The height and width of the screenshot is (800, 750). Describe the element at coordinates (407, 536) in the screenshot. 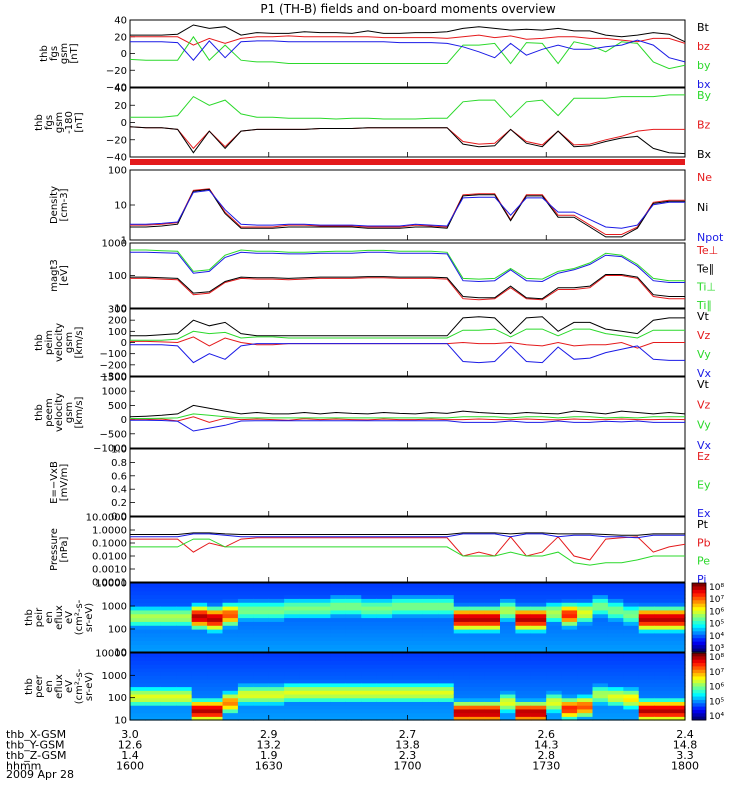

I see `series-Pi` at that location.